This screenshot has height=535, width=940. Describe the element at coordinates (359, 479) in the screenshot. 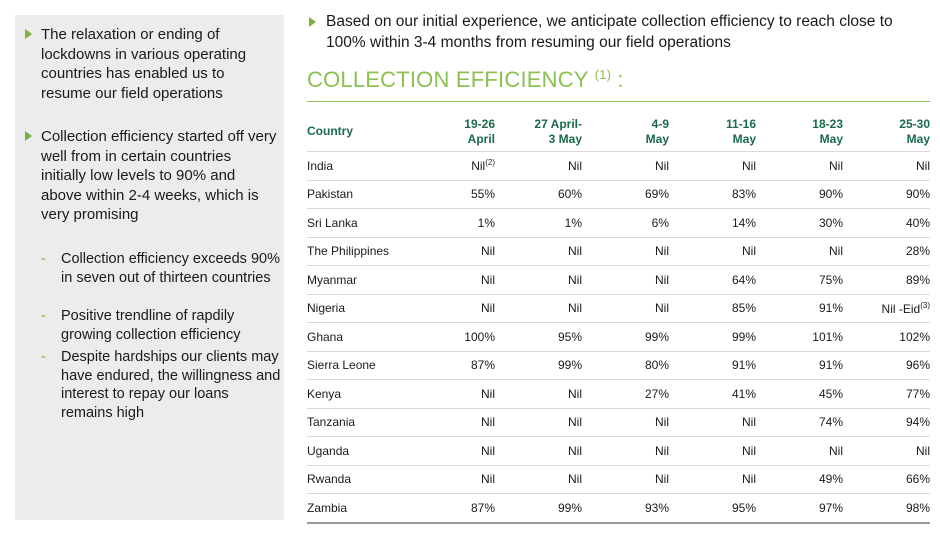

I see `country-cell: Rwanda` at that location.